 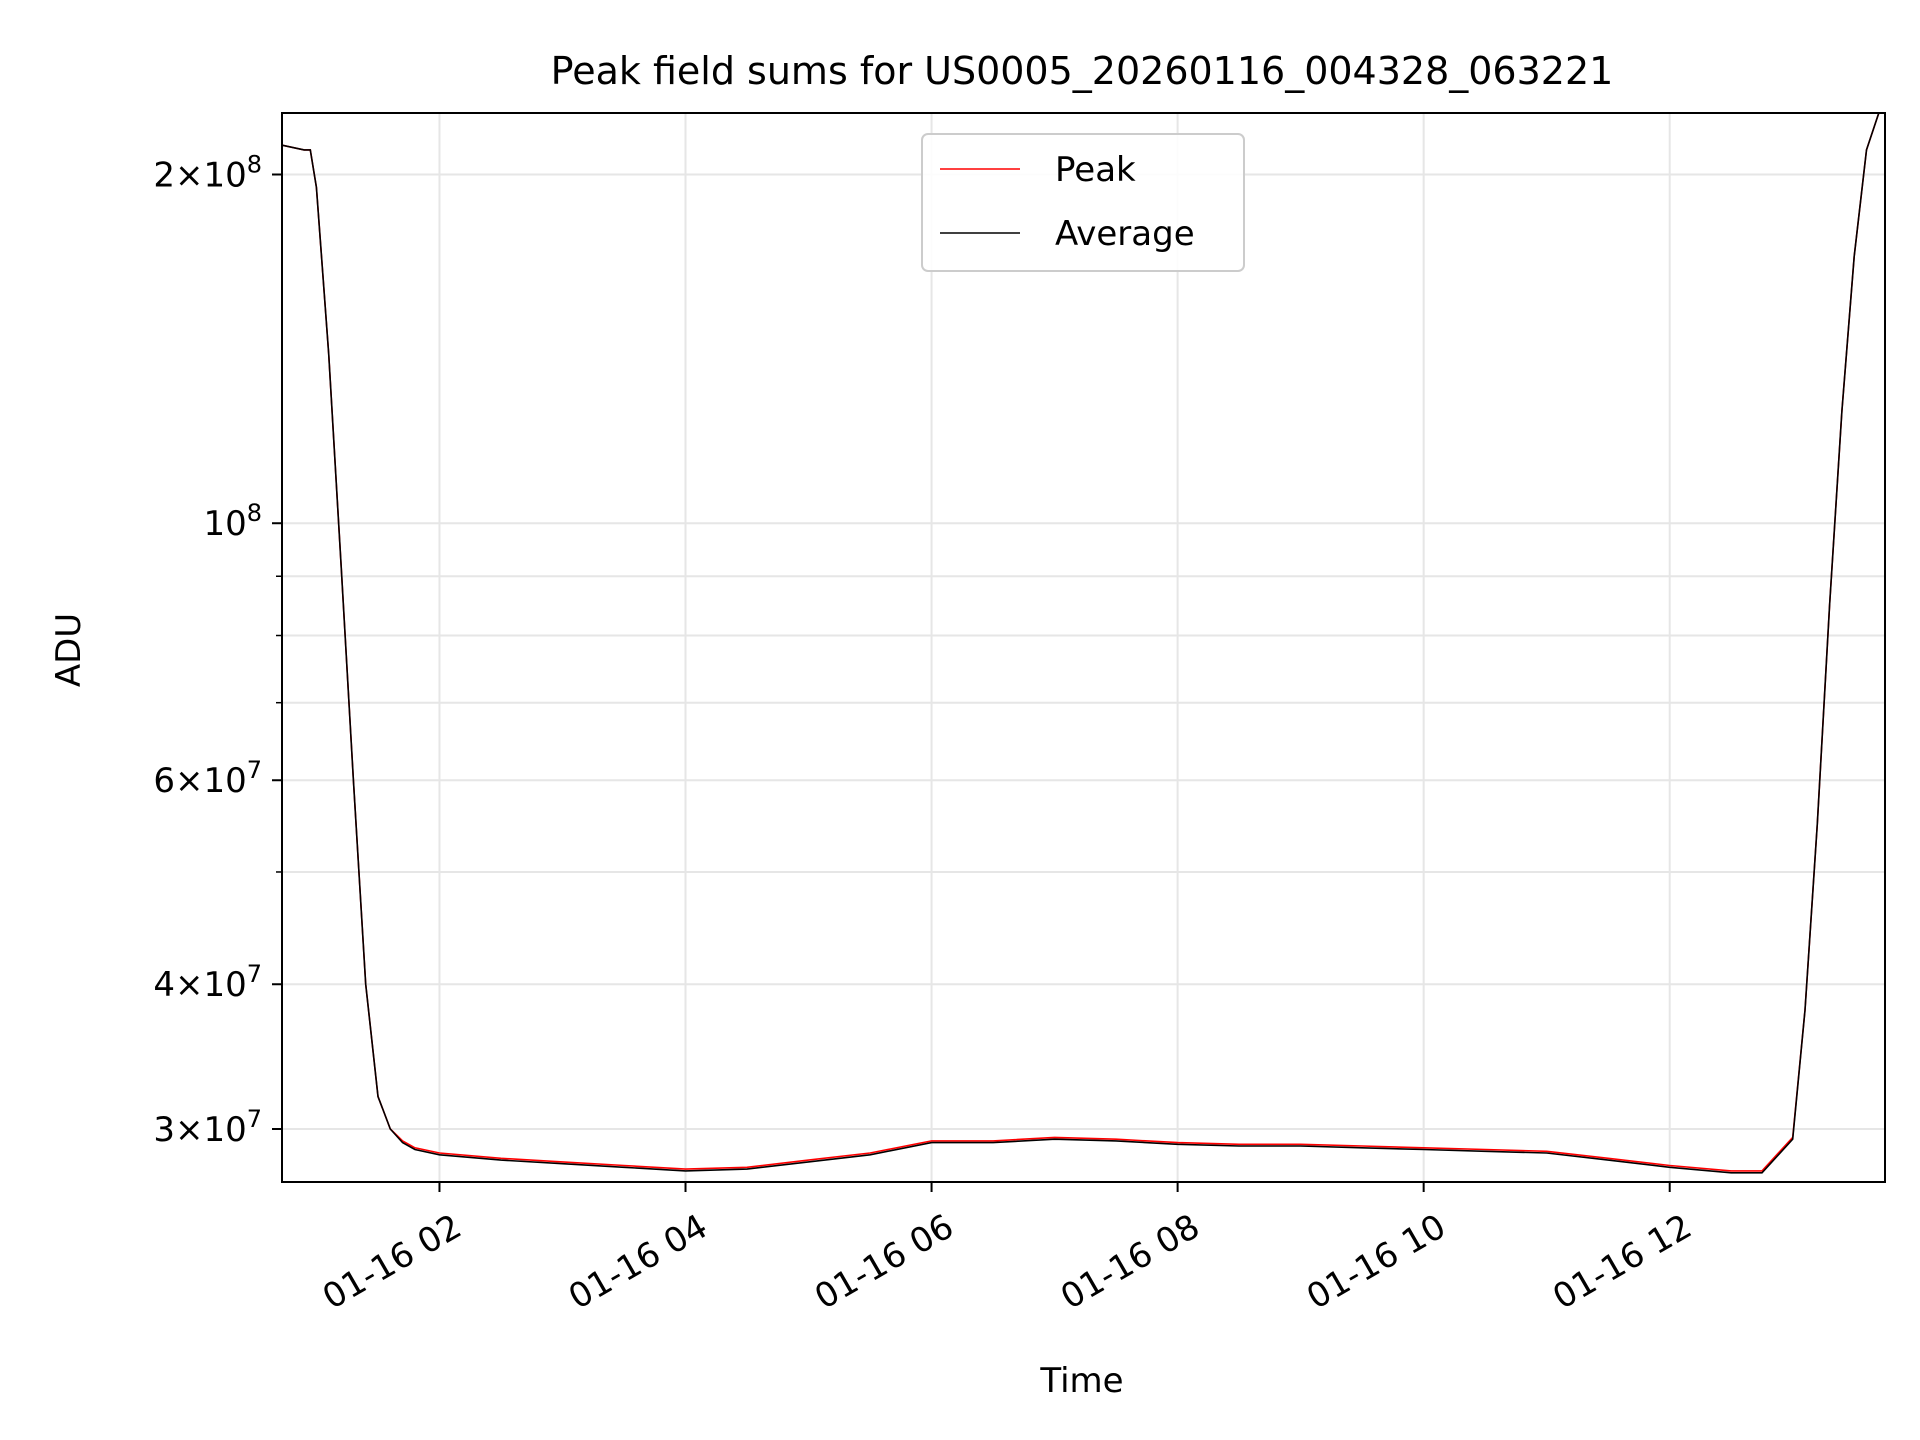 I want to click on y-tick-label: 4×107, so click(x=207, y=982).